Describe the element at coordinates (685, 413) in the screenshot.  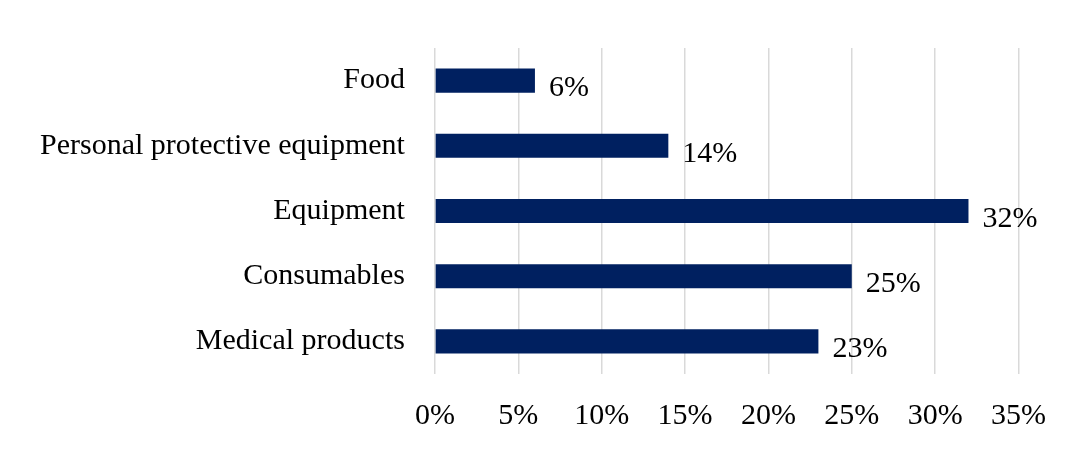
I see `x-tick-label: 15%` at that location.